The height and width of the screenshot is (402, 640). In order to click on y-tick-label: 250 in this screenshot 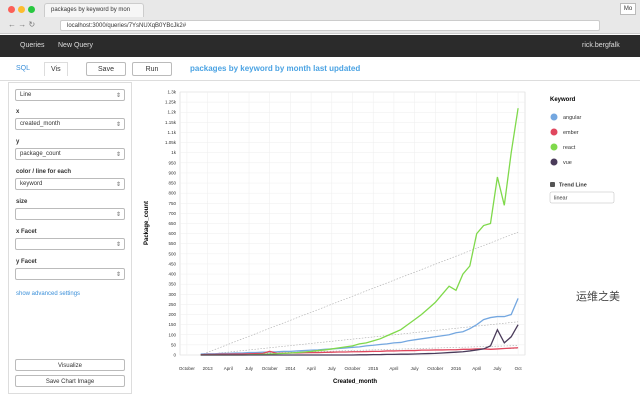, I will do `click(172, 304)`.